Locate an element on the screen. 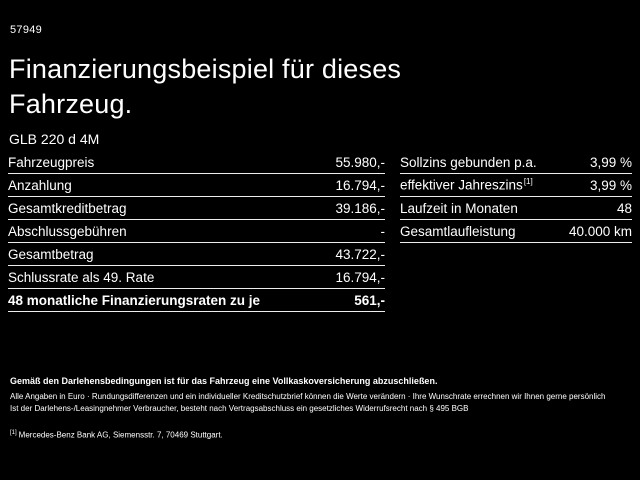  row-value: 43.722,- is located at coordinates (360, 254).